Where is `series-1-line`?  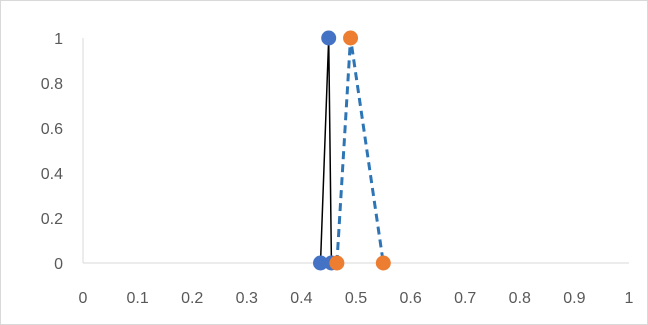 series-1-line is located at coordinates (326, 150).